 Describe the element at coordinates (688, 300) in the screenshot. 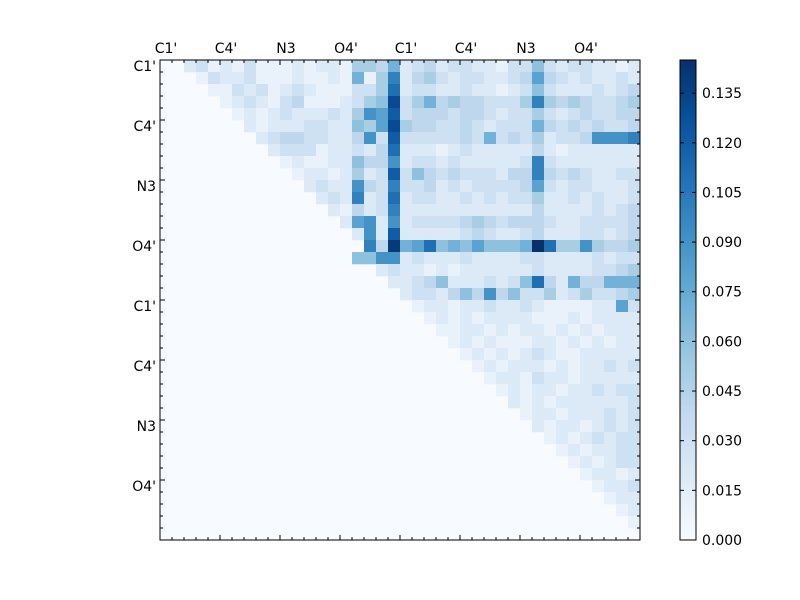

I see `colorbar-gradient` at that location.